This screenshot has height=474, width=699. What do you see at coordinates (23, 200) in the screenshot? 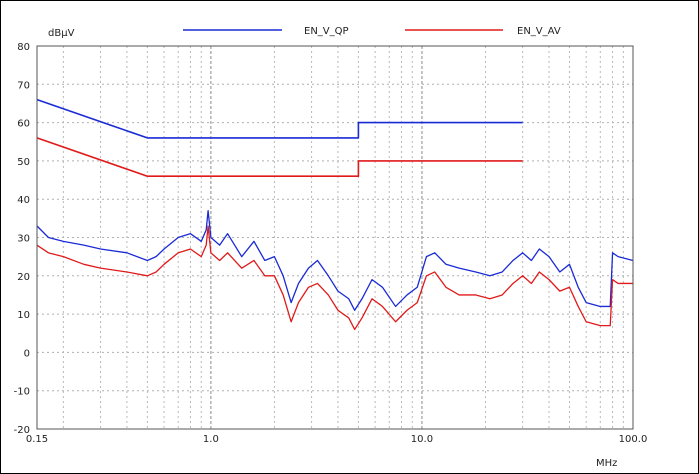
I see `y-tick-label: 40` at bounding box center [23, 200].